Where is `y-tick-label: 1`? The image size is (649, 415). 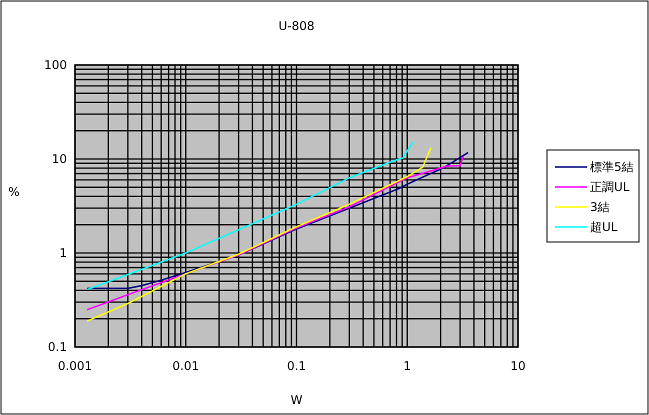 y-tick-label: 1 is located at coordinates (63, 253).